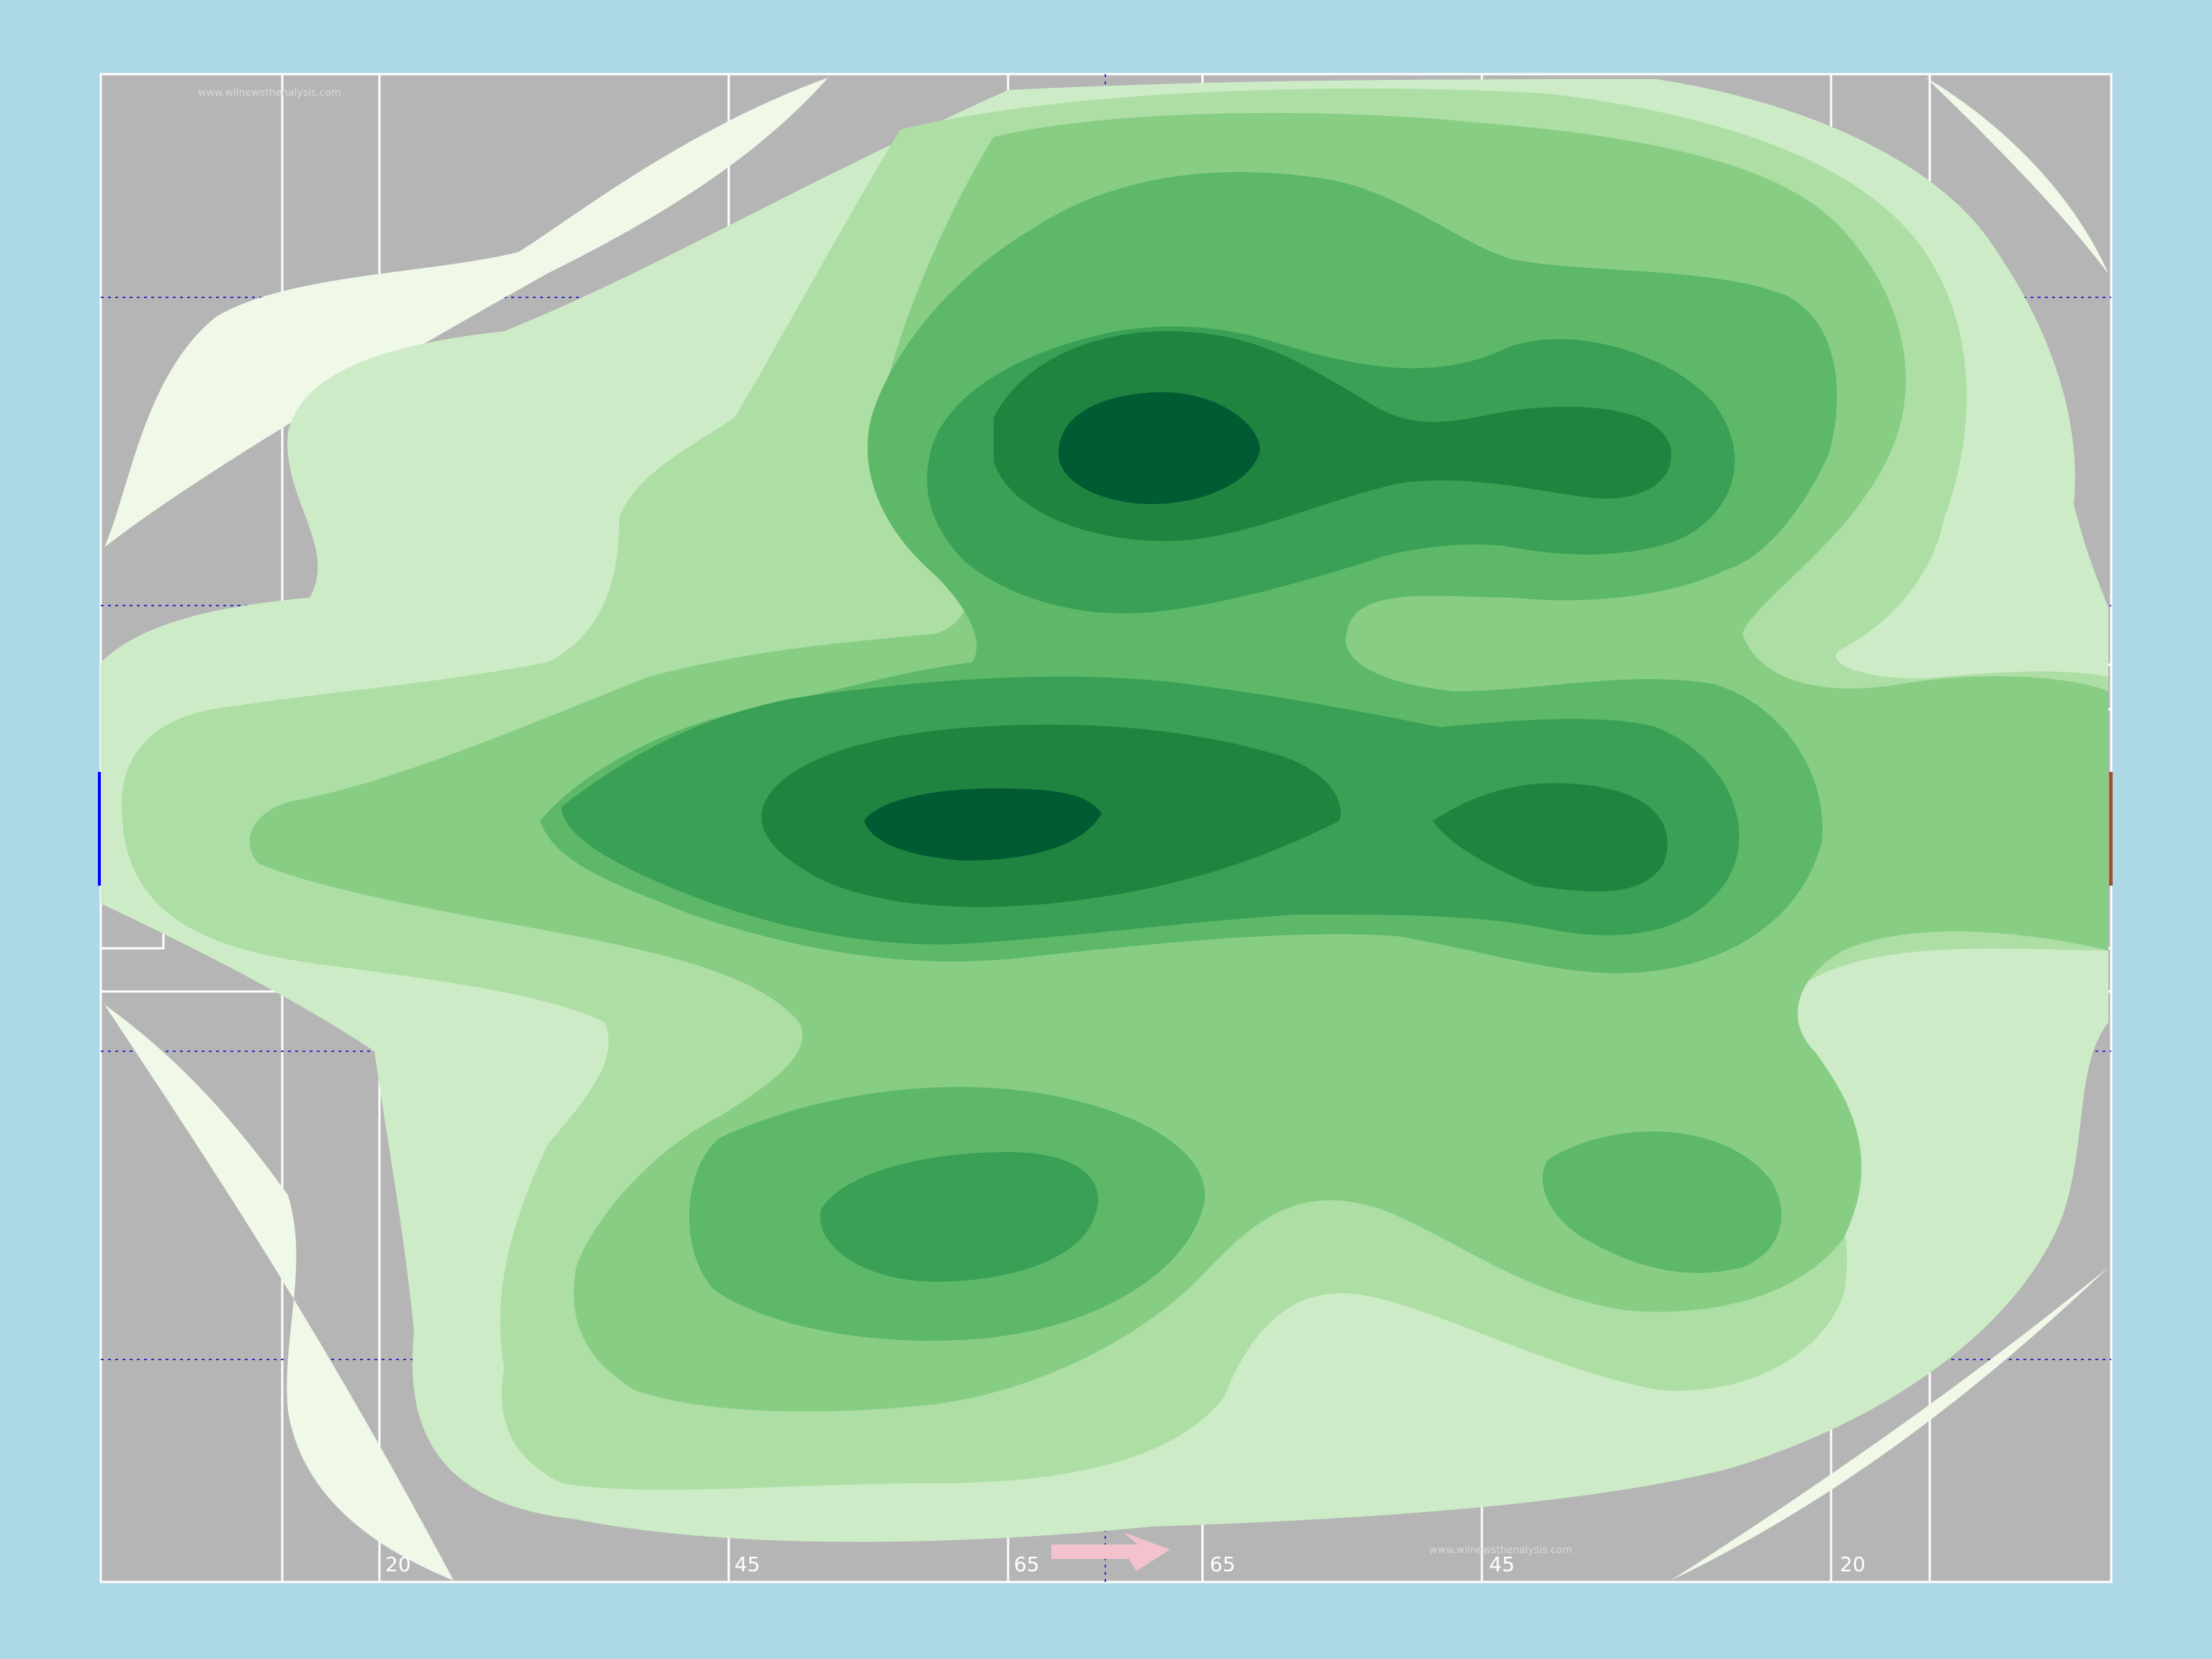 Image resolution: width=2212 pixels, height=1659 pixels. Describe the element at coordinates (1550, 838) in the screenshot. I see `contour-level-7-right` at that location.